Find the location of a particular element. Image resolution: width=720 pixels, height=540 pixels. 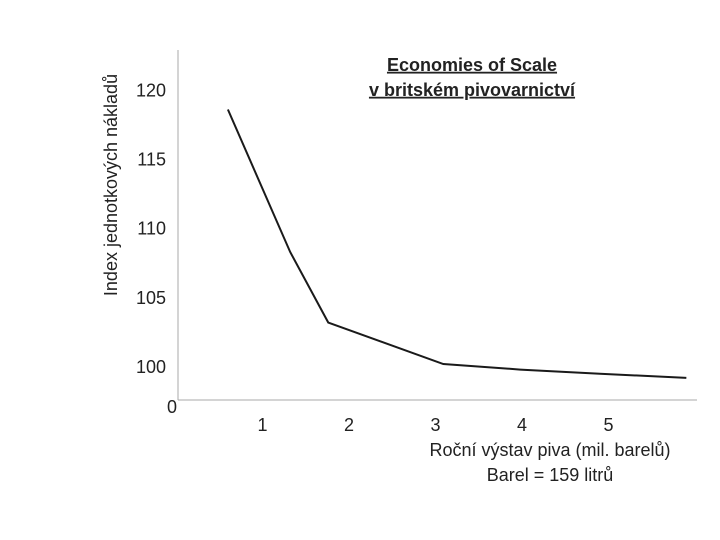

x-tick-label: 3 is located at coordinates (435, 425).